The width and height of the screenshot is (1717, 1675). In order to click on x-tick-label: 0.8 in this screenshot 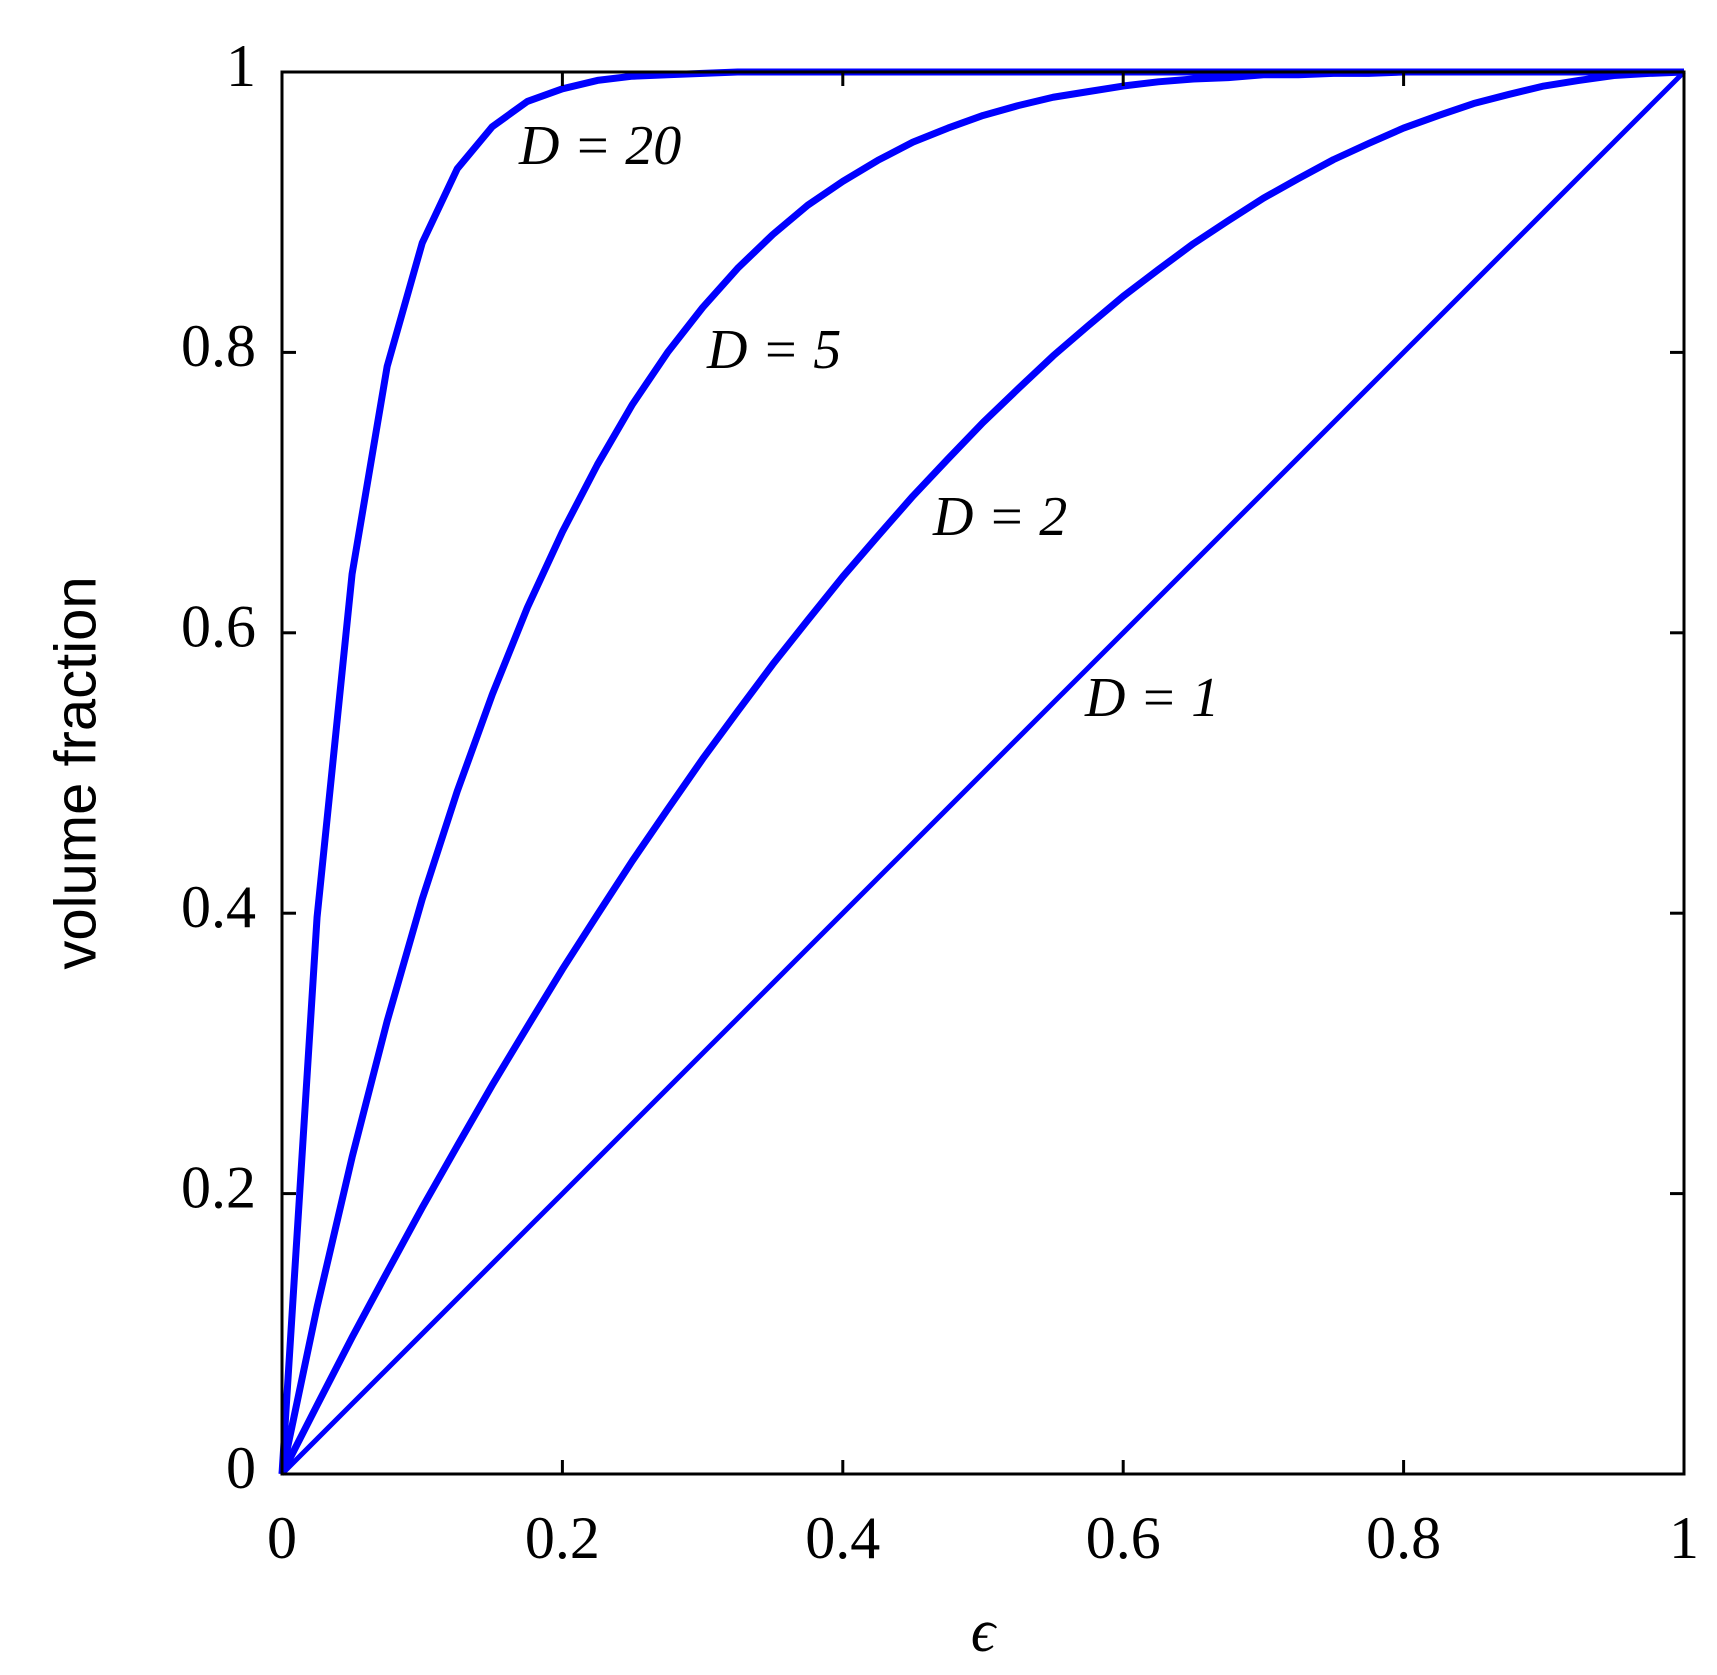, I will do `click(1403, 1538)`.